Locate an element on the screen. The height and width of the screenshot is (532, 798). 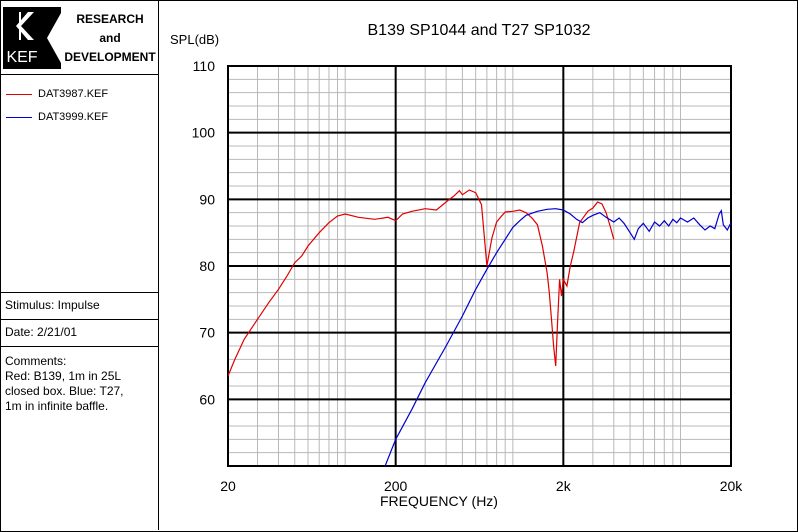
legend-label-red: DAT3987.KEF is located at coordinates (73, 94).